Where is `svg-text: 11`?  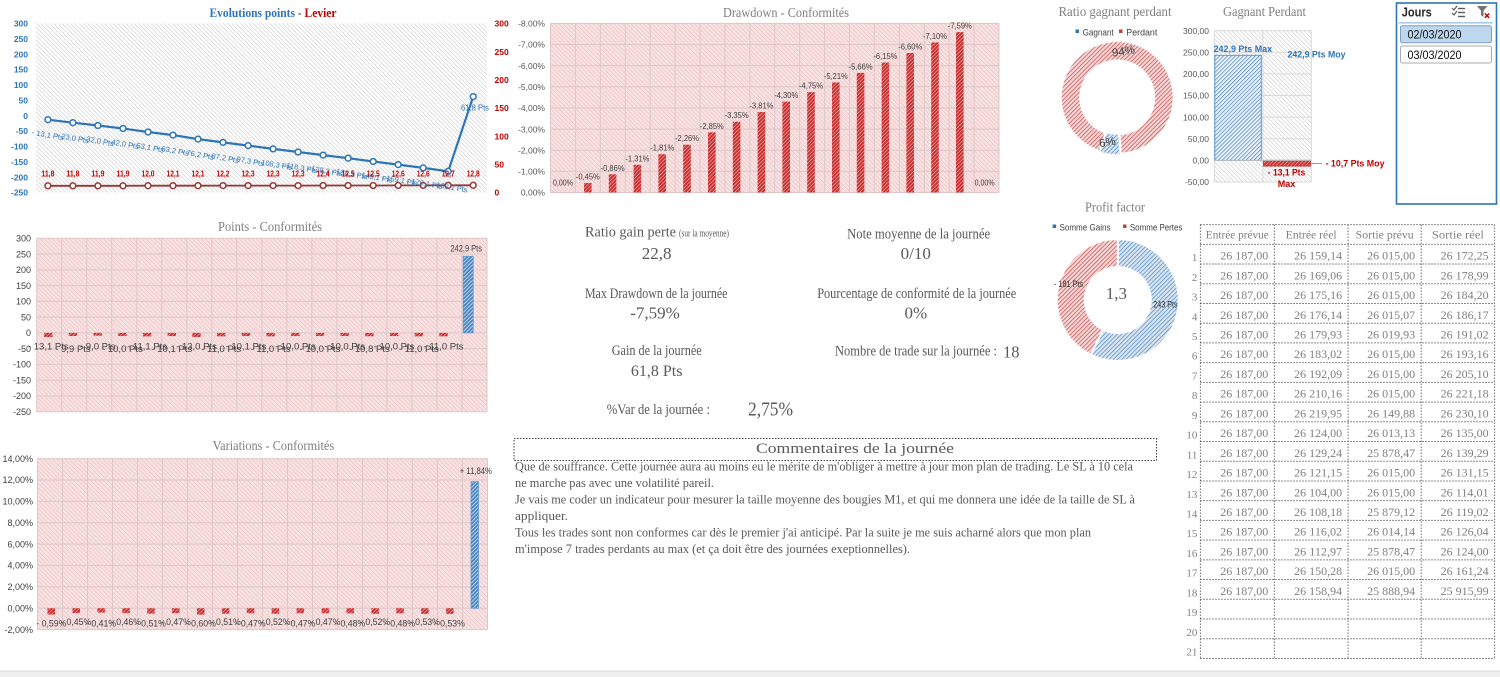
svg-text: 11 is located at coordinates (1192, 455).